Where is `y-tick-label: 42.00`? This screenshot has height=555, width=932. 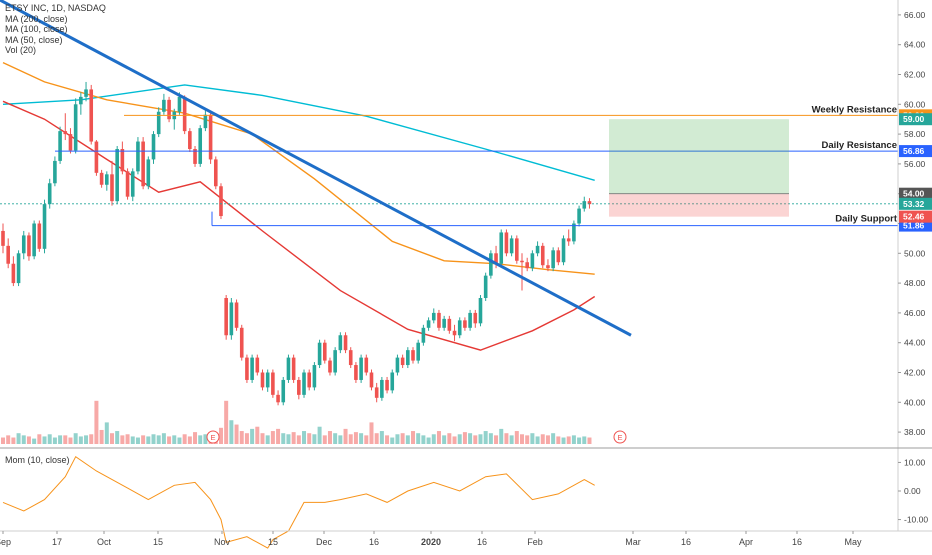 y-tick-label: 42.00 is located at coordinates (915, 373).